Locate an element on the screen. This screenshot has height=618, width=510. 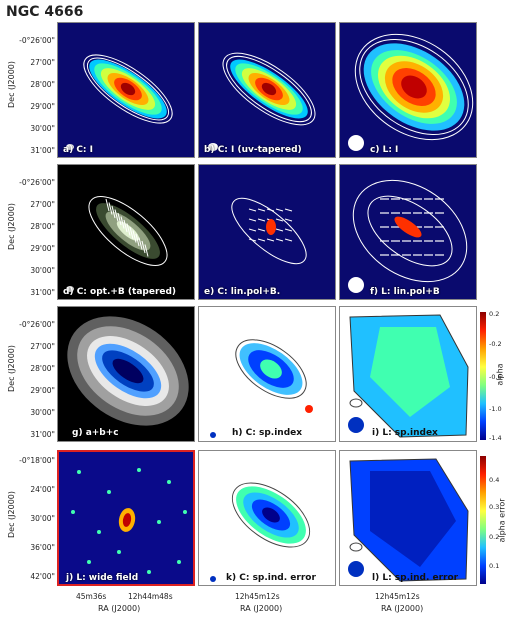
panel-b is located at coordinates (267, 90).